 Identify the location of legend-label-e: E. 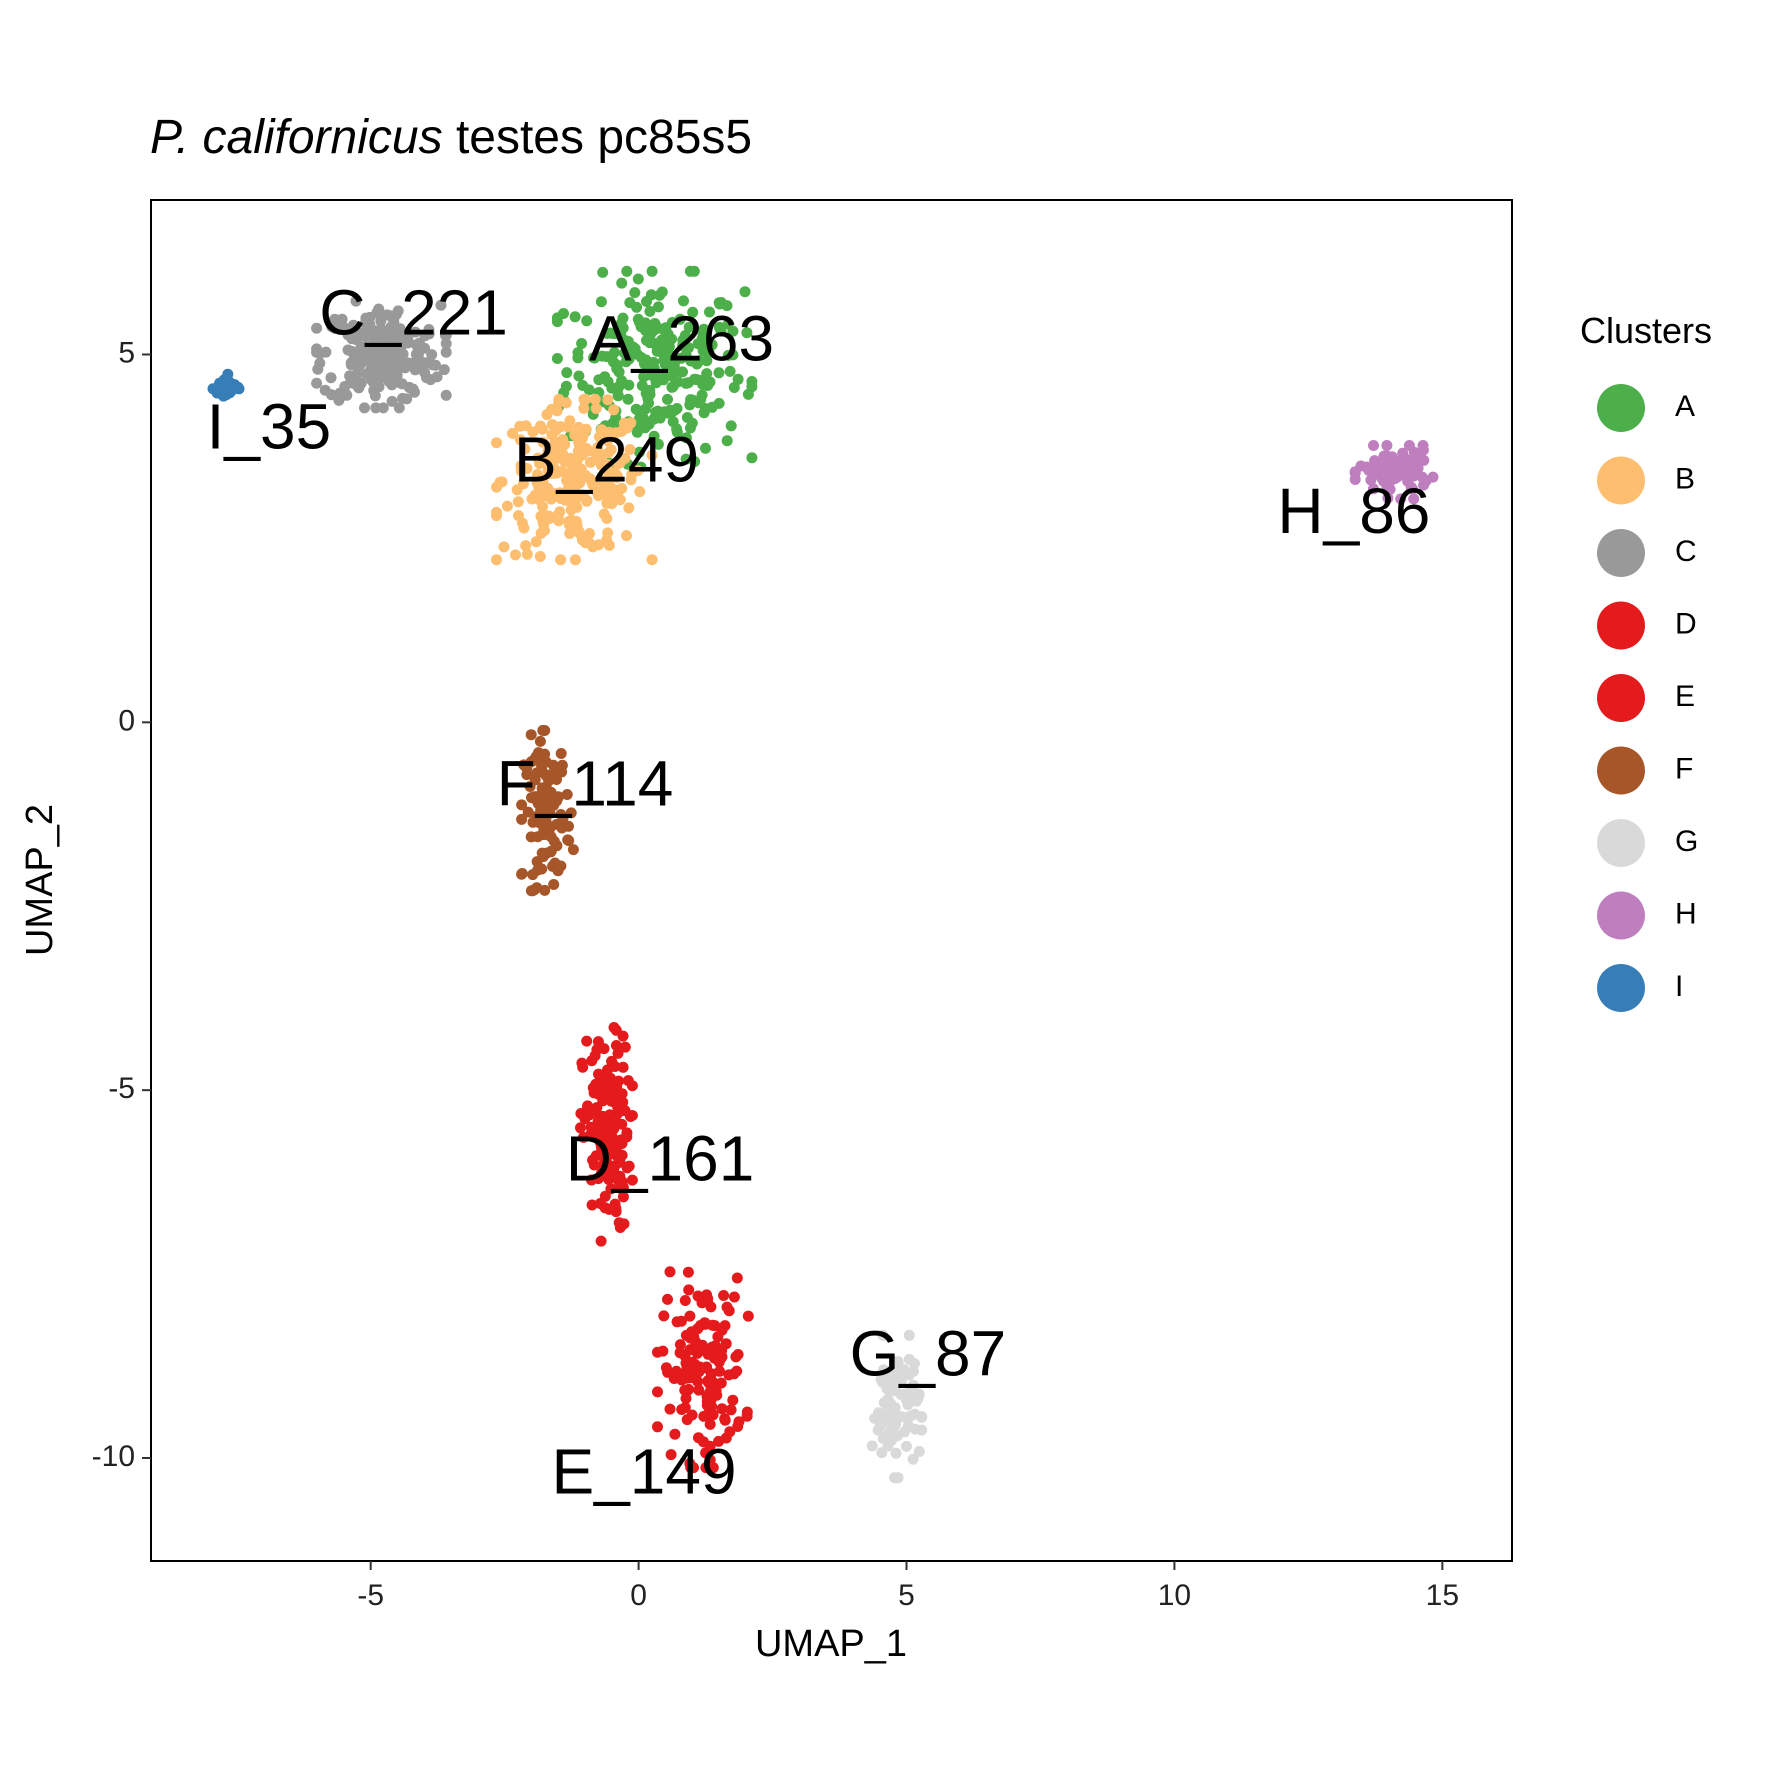
(1685, 696).